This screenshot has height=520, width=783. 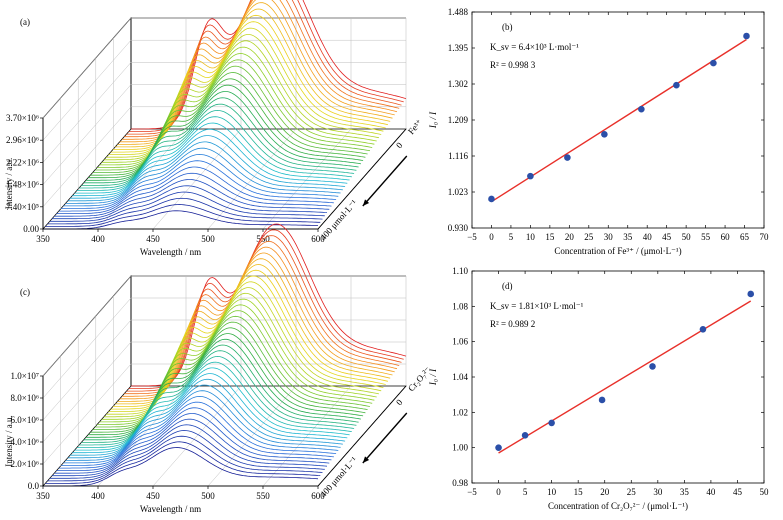 What do you see at coordinates (98, 239) in the screenshot?
I see `x-tick-label: 400` at bounding box center [98, 239].